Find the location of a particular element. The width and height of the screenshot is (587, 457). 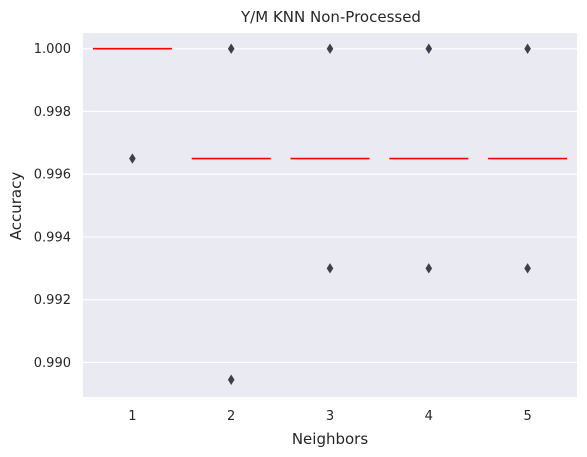

x-tick-label: 5 is located at coordinates (527, 416).